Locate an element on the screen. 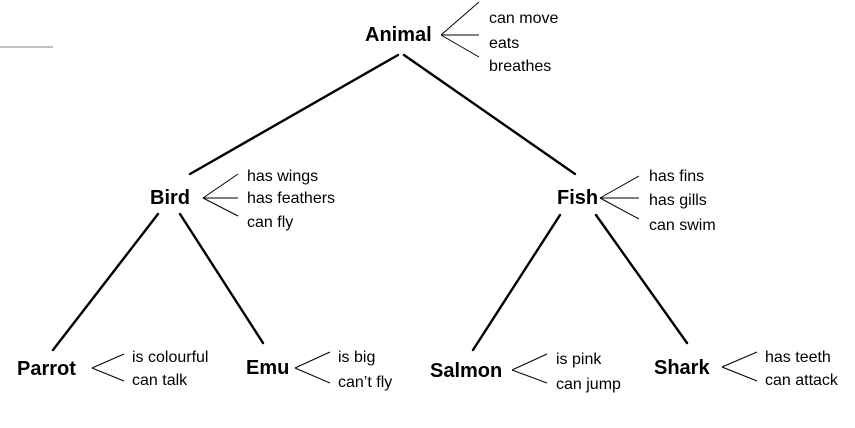 The image size is (855, 428). node-salmon: Salmon is pink can jump is located at coordinates (525, 372).